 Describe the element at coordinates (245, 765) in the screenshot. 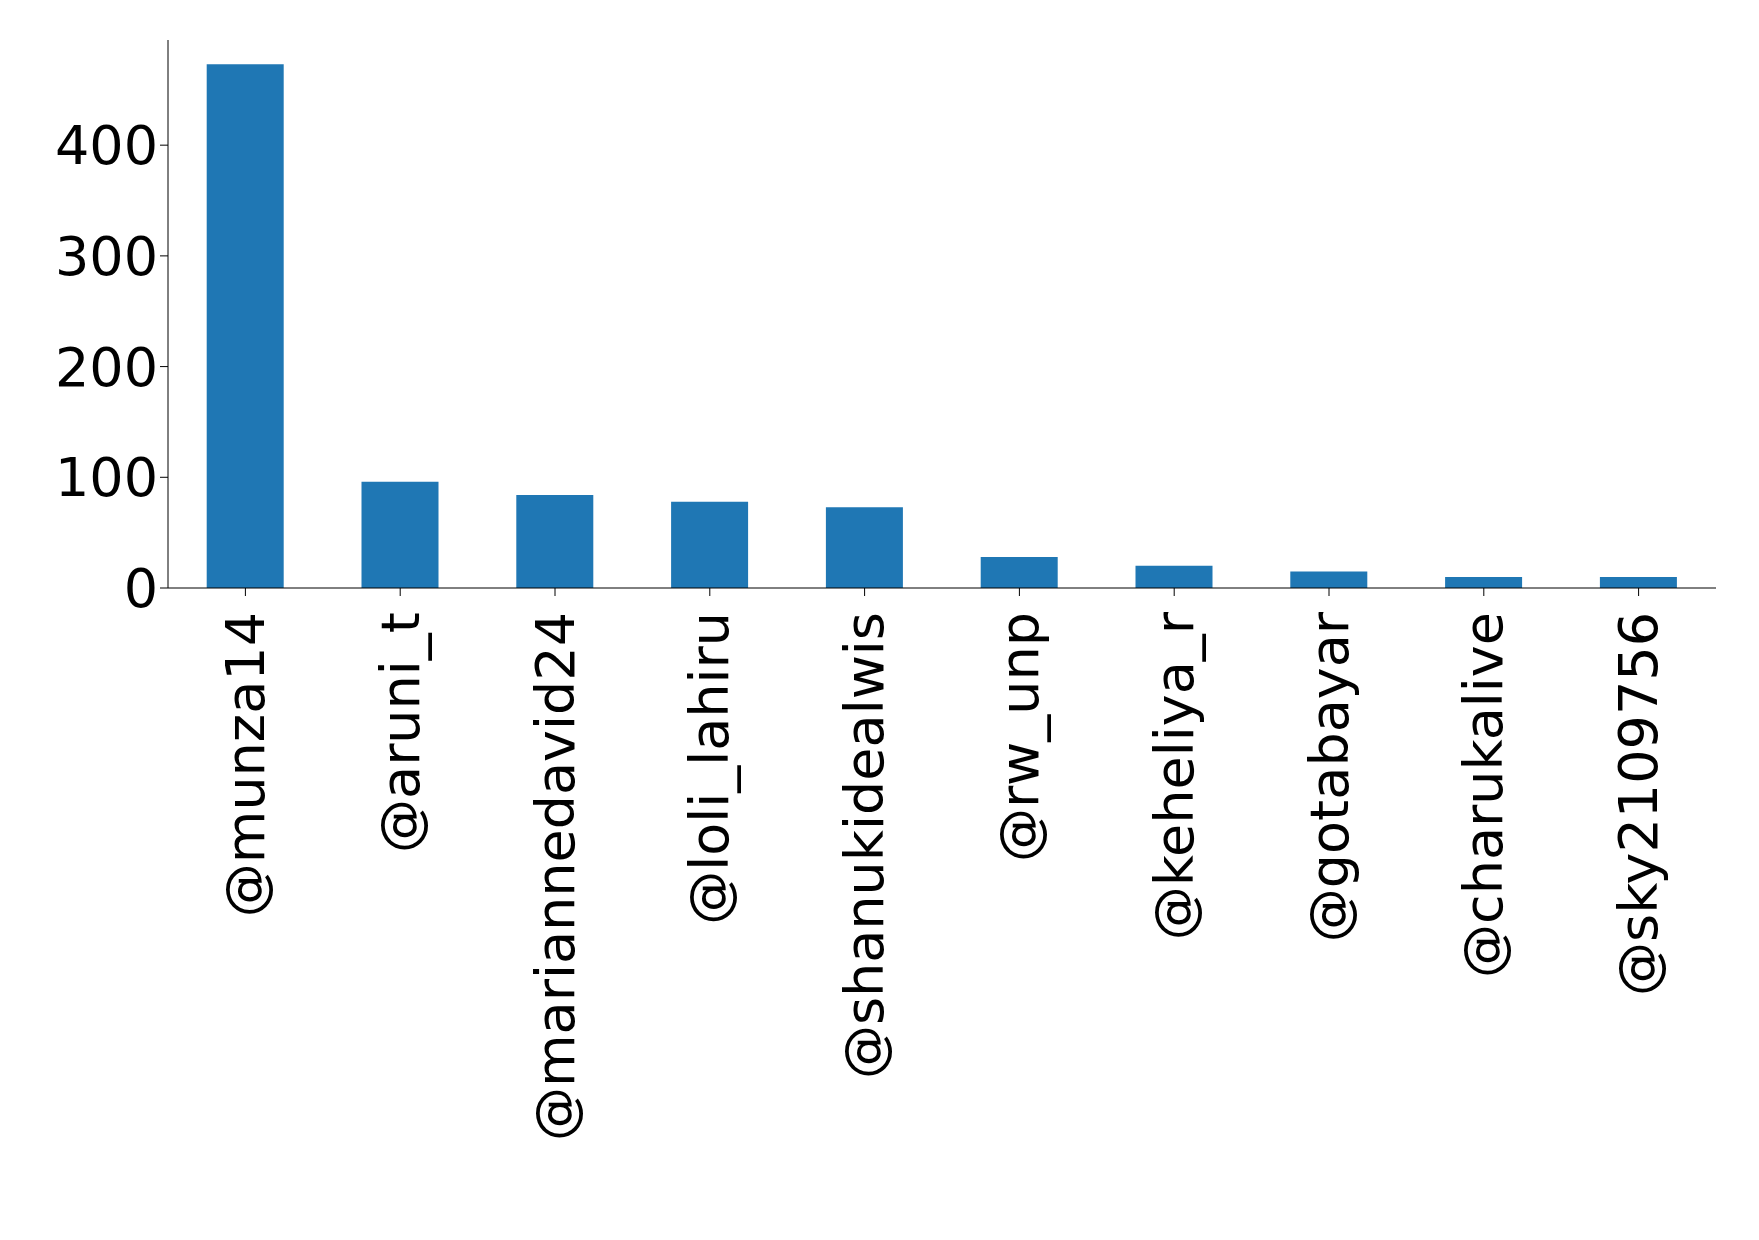

I see `x-tick-label: @munza14` at that location.